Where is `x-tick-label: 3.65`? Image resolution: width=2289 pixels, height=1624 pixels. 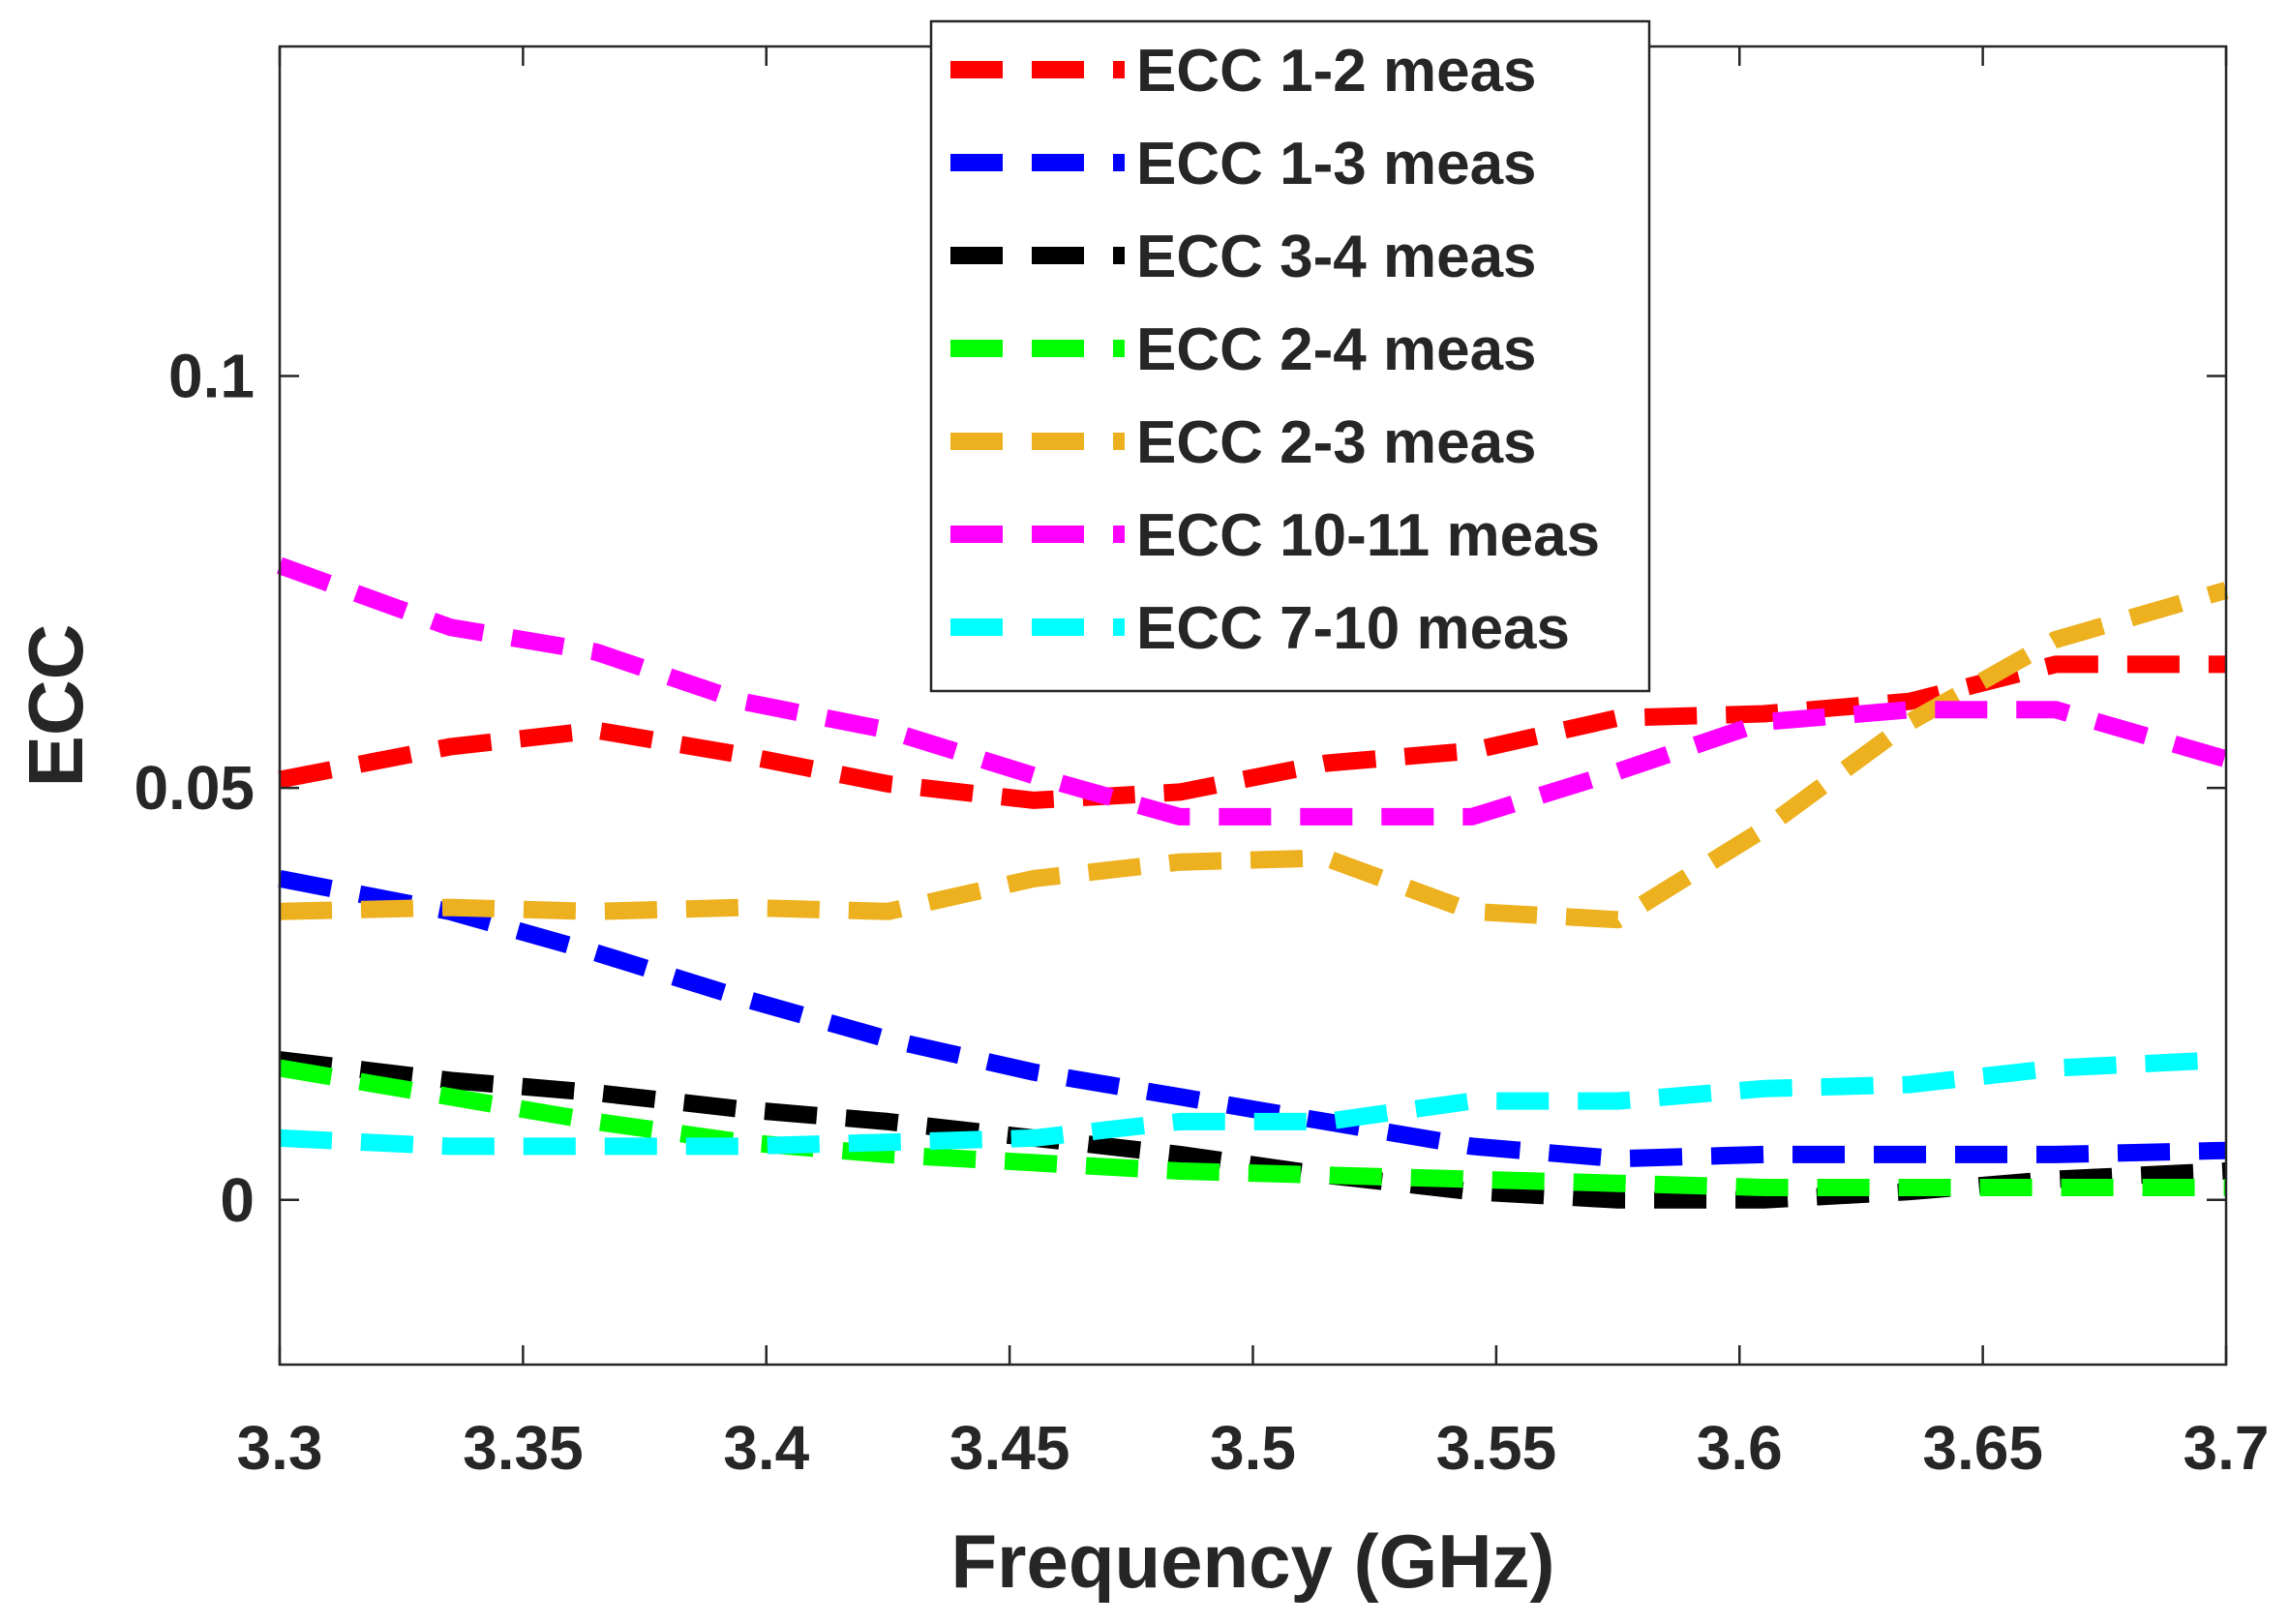 x-tick-label: 3.65 is located at coordinates (1982, 1448).